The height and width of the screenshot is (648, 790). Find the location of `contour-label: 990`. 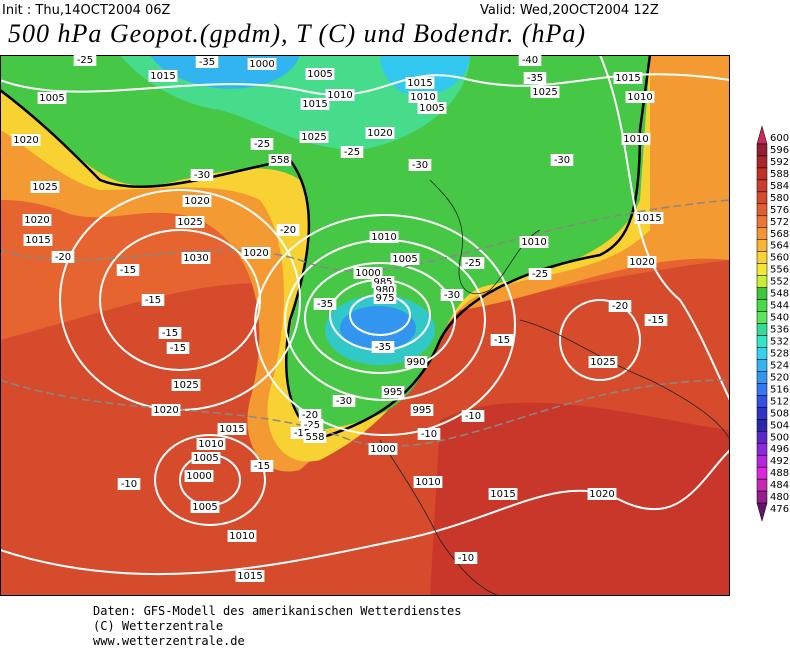

contour-label: 990 is located at coordinates (415, 362).